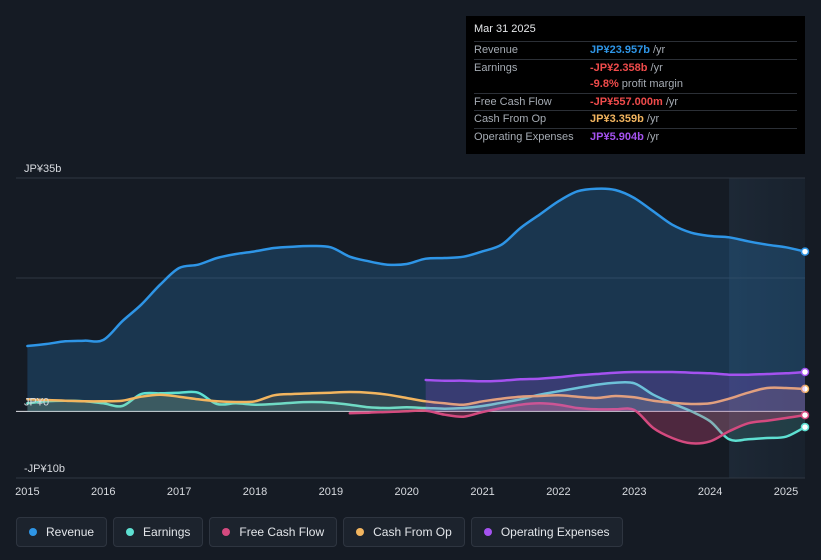 This screenshot has width=821, height=560. I want to click on tooltip-row: Earnings -JP¥2.358b /yr, so click(635, 67).